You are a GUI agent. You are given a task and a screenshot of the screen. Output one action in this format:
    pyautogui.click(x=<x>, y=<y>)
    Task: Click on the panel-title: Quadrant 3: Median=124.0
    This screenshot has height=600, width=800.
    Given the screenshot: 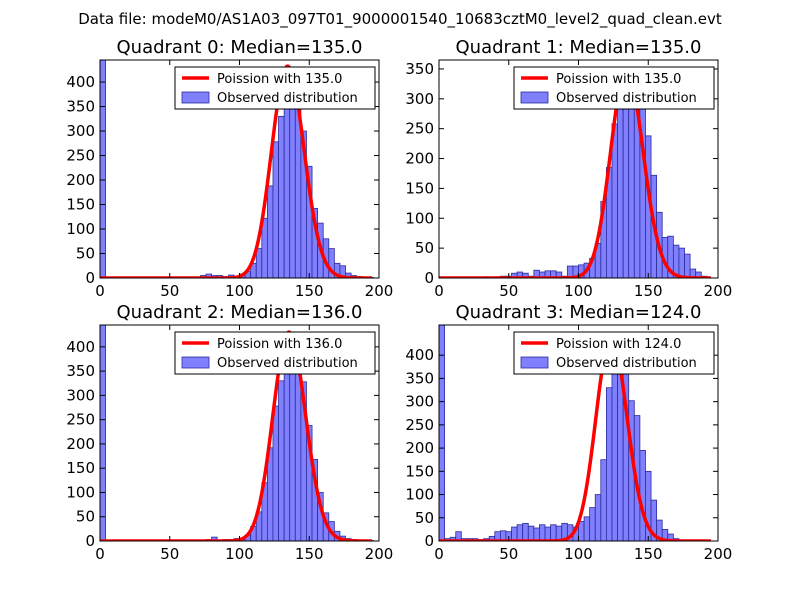 What is the action you would take?
    pyautogui.click(x=579, y=312)
    